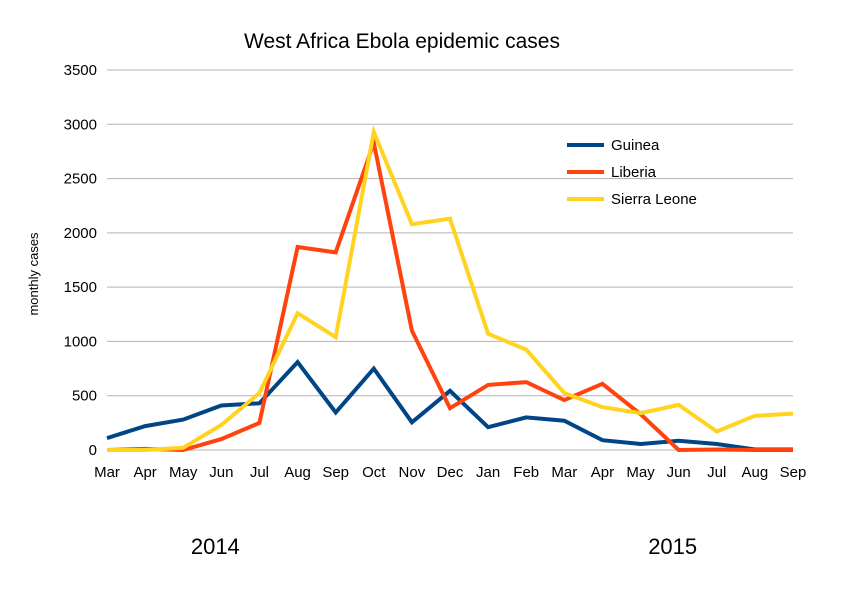 This screenshot has width=852, height=600. What do you see at coordinates (80, 179) in the screenshot?
I see `y-tick-label: 2500` at bounding box center [80, 179].